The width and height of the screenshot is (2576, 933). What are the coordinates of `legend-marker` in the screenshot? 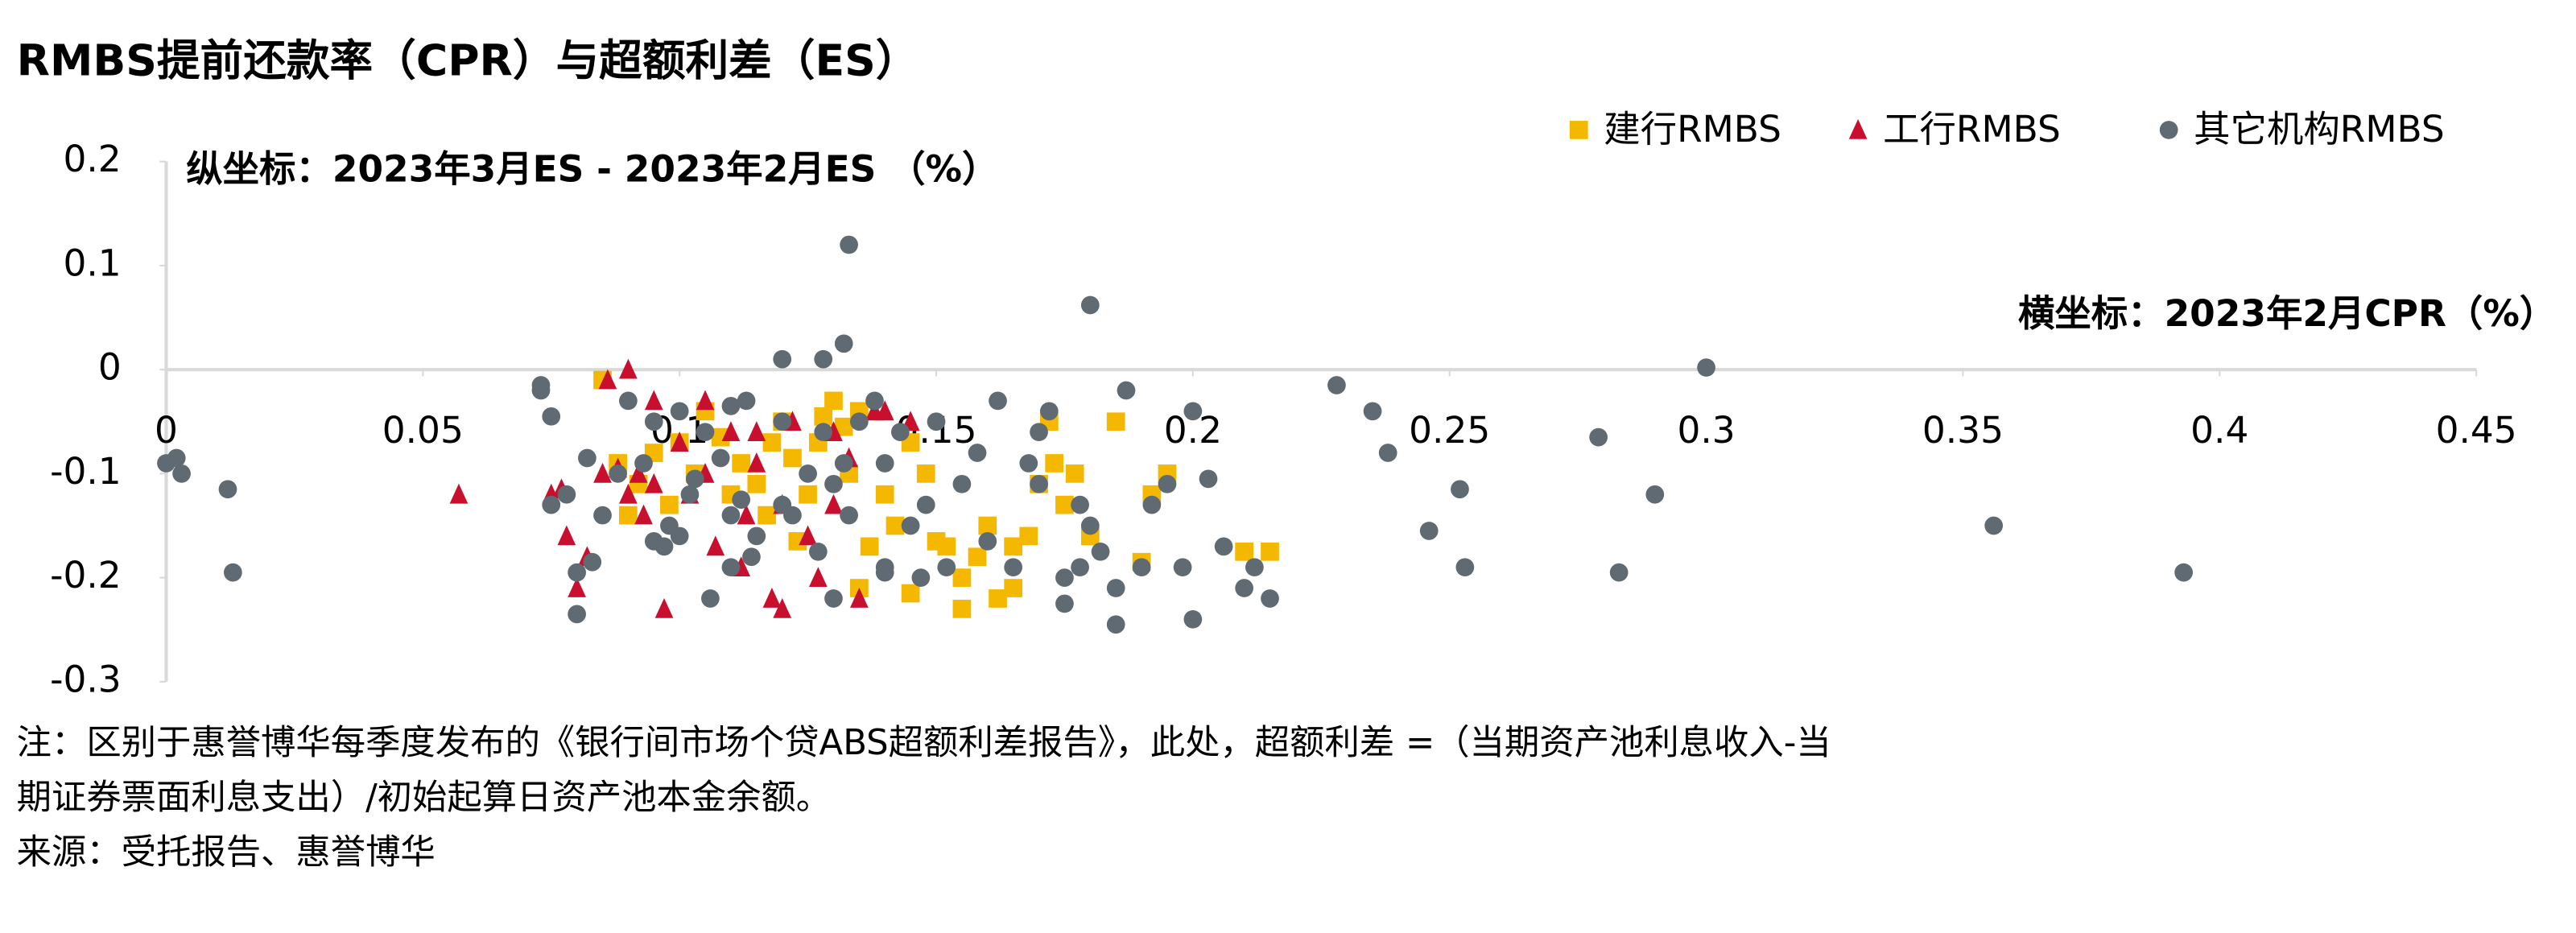 It's located at (1578, 130).